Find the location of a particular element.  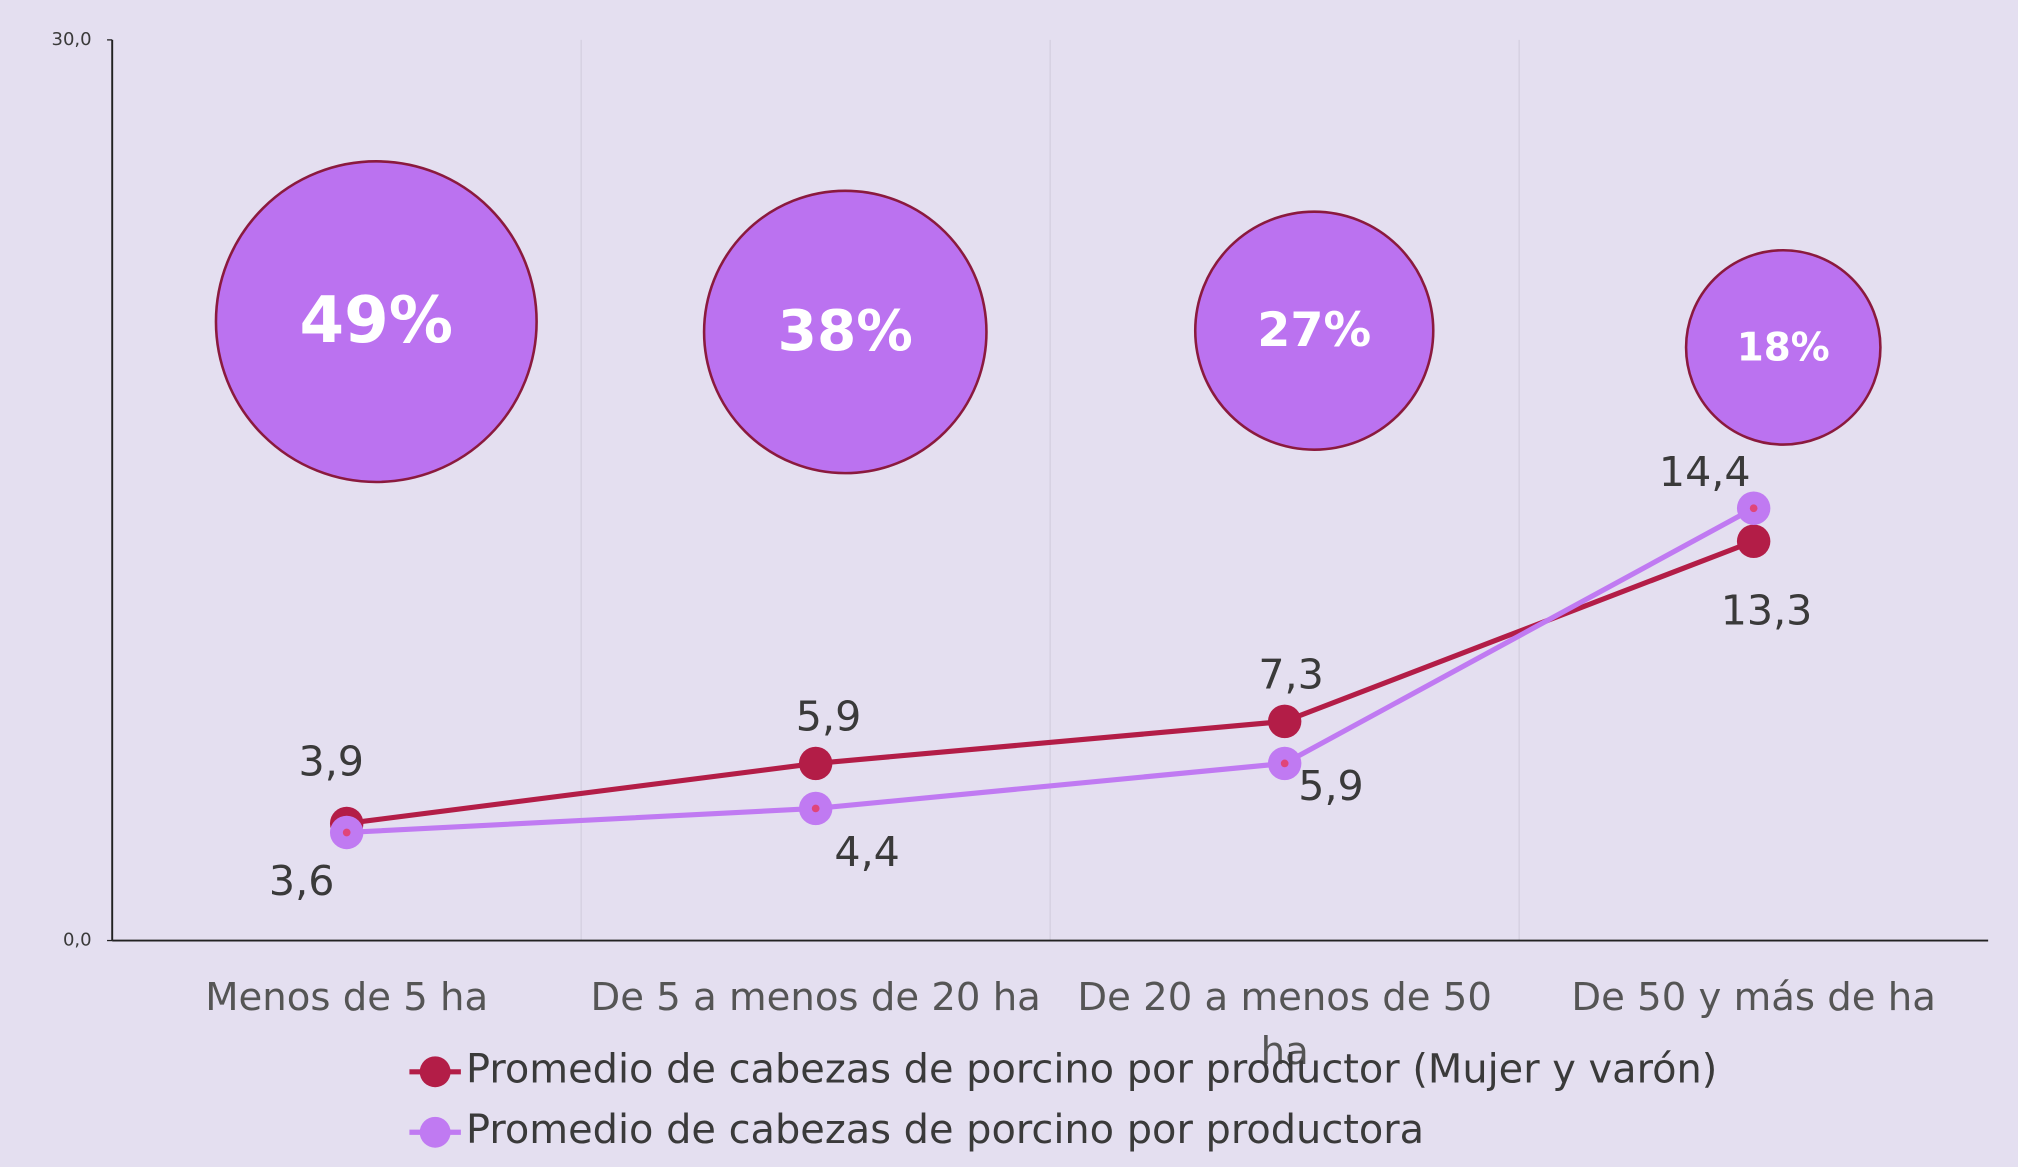

x-tick-label-box: De 50 y más de ha is located at coordinates (1753, 998).